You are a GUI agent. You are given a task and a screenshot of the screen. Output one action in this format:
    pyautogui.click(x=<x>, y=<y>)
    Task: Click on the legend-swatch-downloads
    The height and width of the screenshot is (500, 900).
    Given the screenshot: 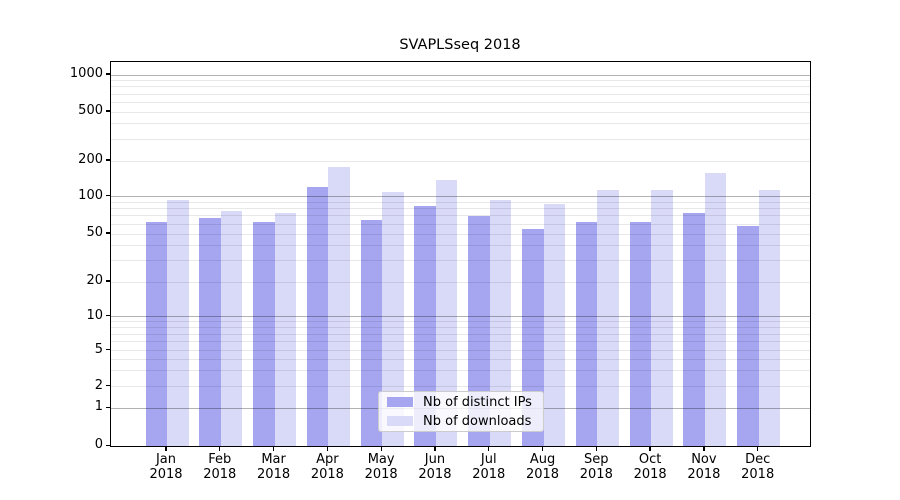 What is the action you would take?
    pyautogui.click(x=400, y=421)
    